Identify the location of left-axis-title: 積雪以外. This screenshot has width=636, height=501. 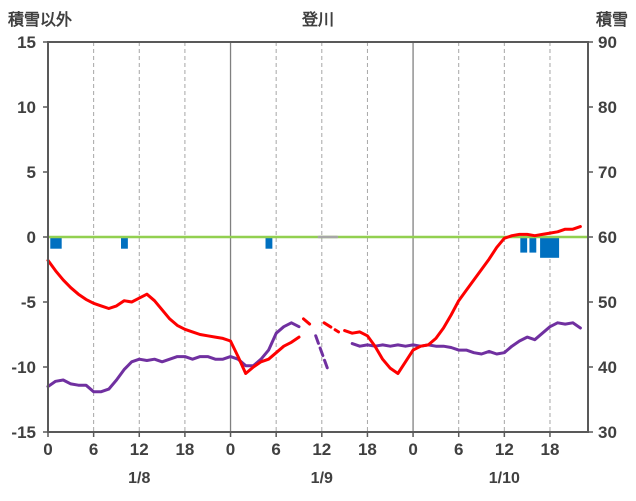
(40, 20).